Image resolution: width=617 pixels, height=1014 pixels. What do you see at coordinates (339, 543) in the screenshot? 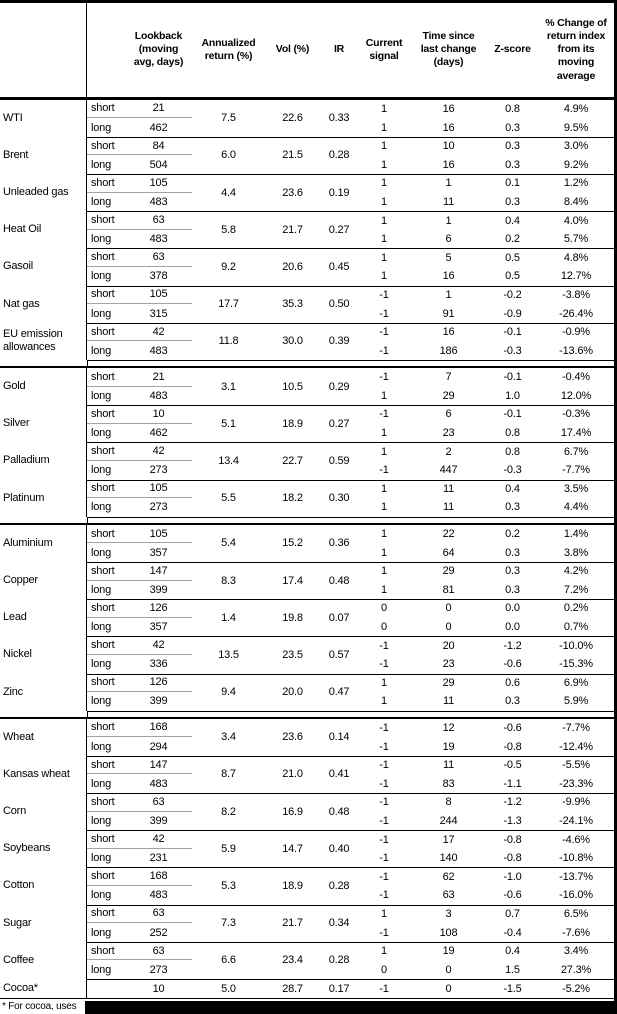
I see `ir-value: 0.36` at bounding box center [339, 543].